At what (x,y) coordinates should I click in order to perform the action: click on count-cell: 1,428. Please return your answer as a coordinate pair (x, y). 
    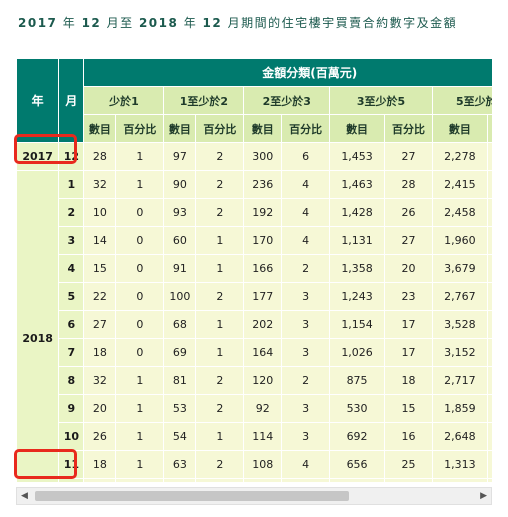
    Looking at the image, I should click on (357, 212).